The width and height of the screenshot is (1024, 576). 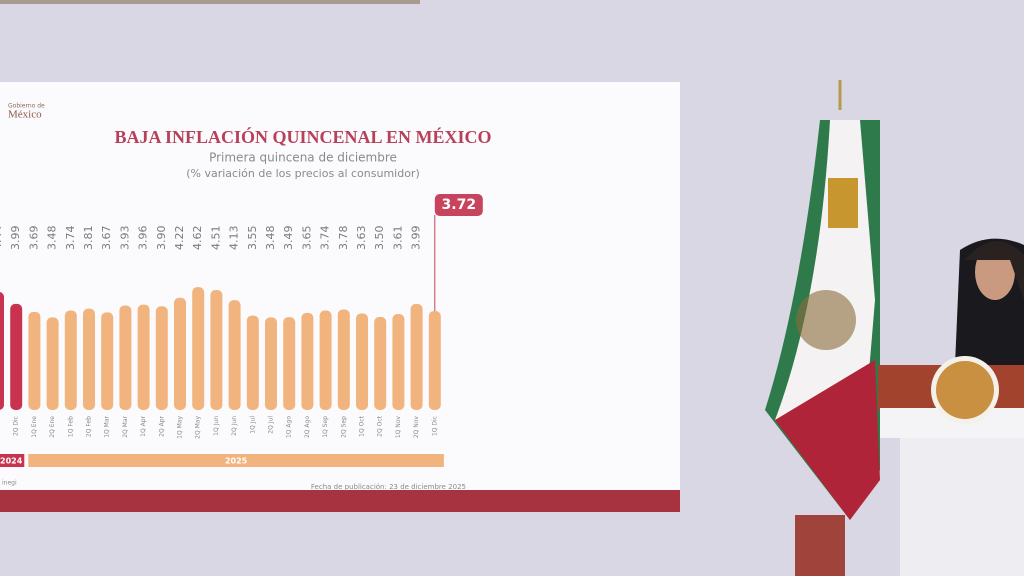 I want to click on value-label: 4.62, so click(x=197, y=238).